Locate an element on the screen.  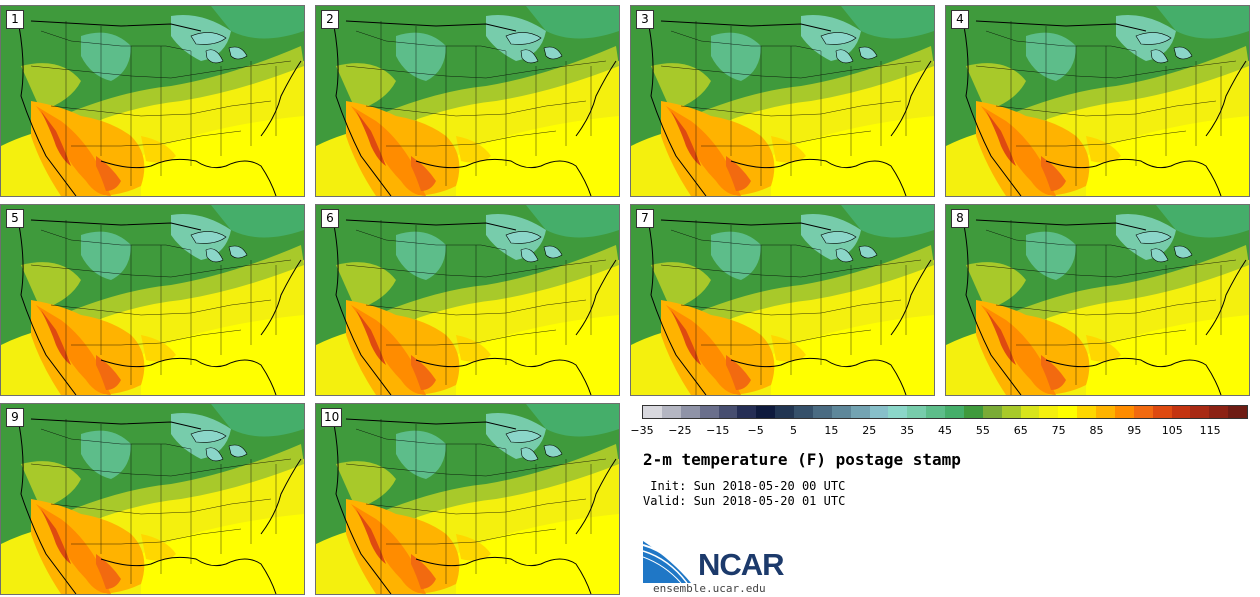
ncar-logo-text: NCAR is located at coordinates (741, 564).